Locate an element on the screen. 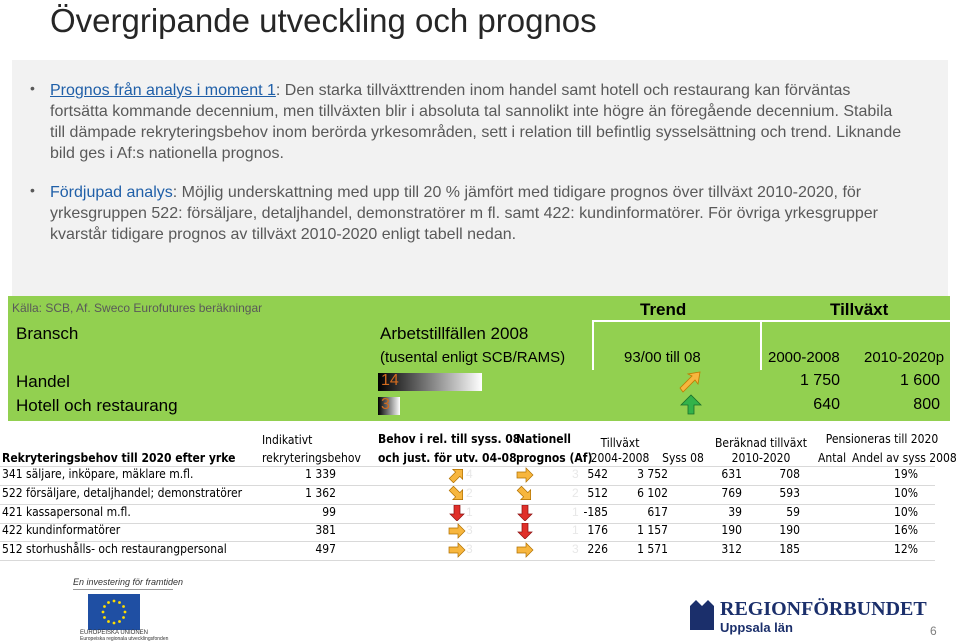  occupation: 512 storhushålls- och restaurangpersonal is located at coordinates (114, 549).